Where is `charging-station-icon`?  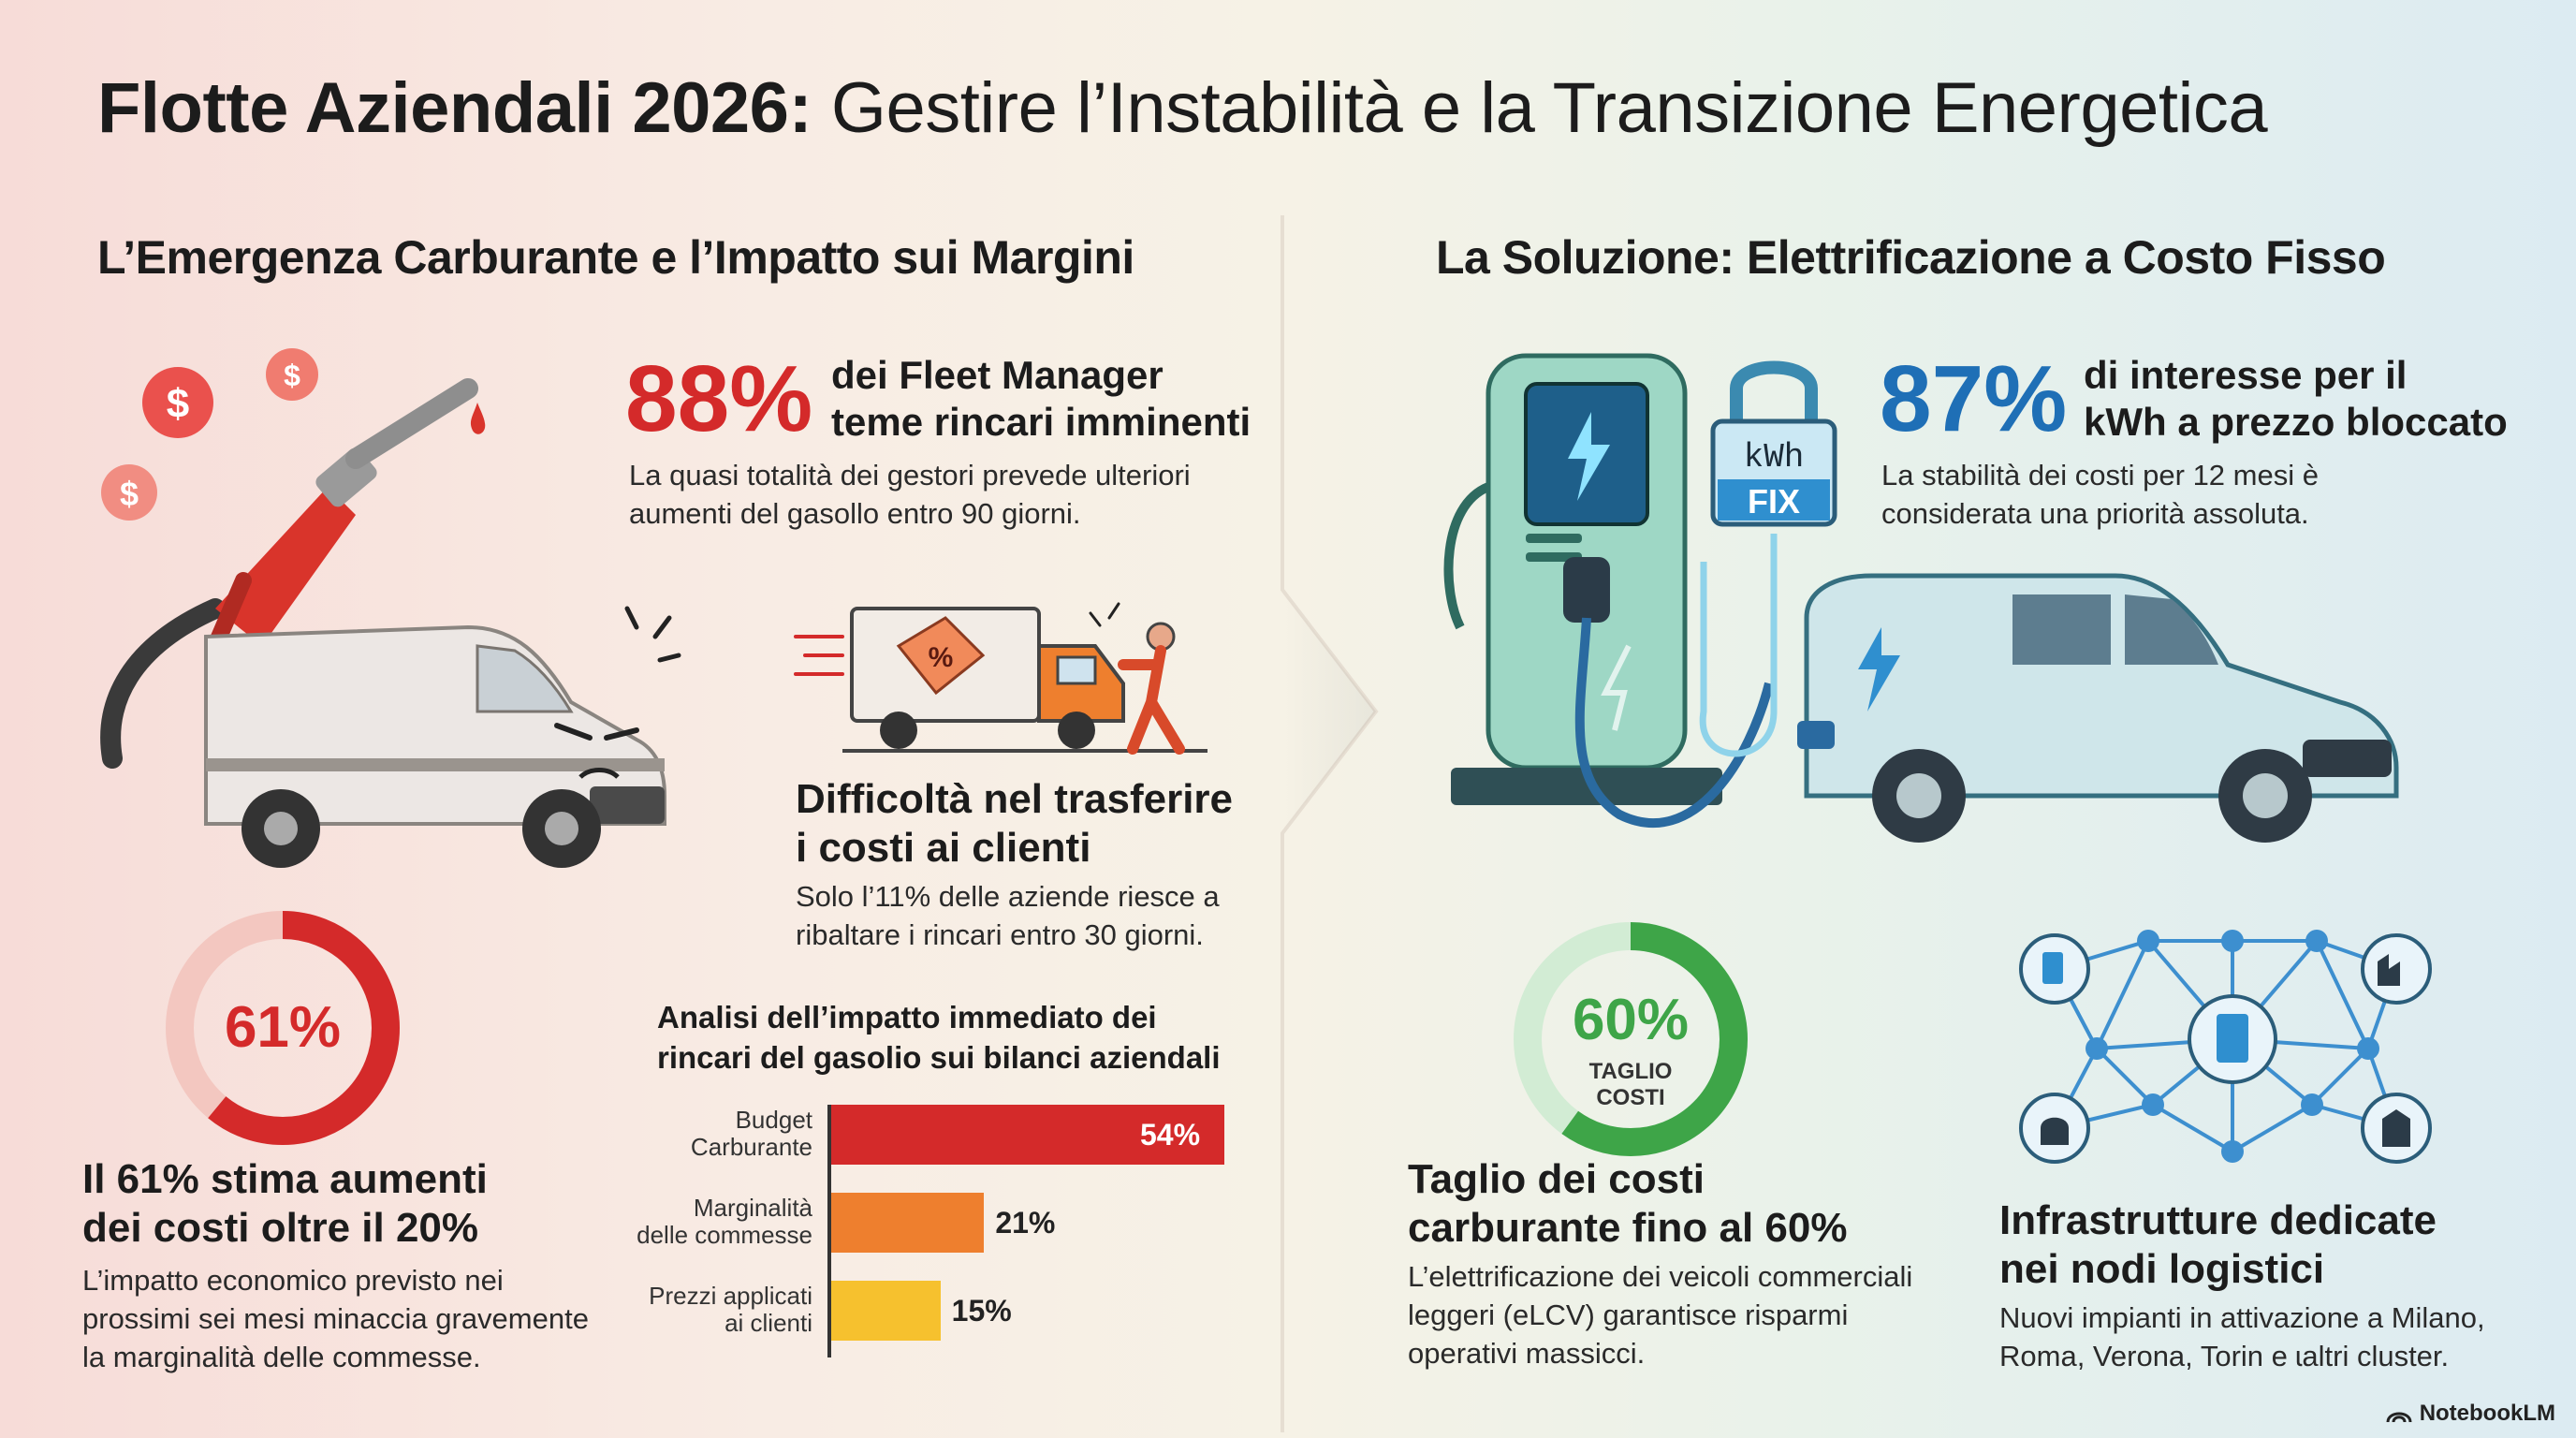 charging-station-icon is located at coordinates (1608, 590).